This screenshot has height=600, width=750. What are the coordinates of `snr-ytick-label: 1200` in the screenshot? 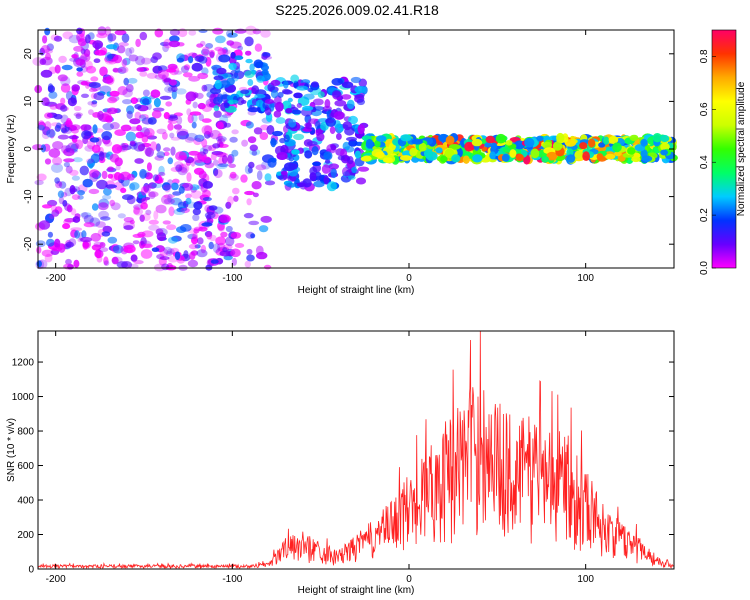 It's located at (23, 363).